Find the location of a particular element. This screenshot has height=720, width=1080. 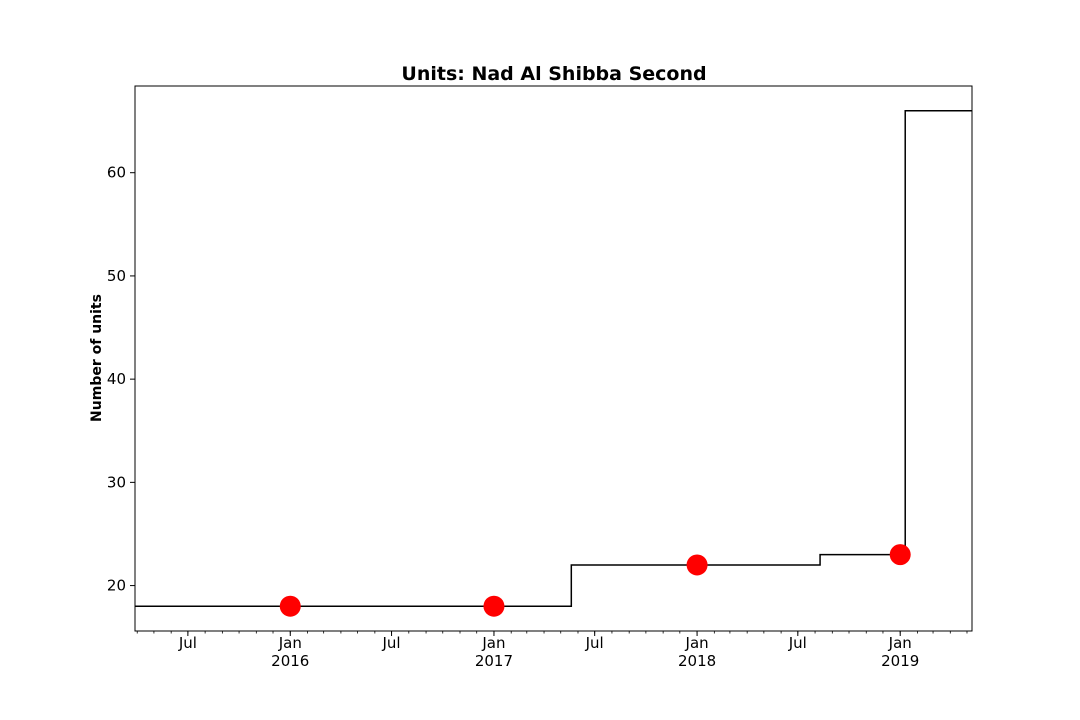

x-tick-year-label: 2016 is located at coordinates (290, 661).